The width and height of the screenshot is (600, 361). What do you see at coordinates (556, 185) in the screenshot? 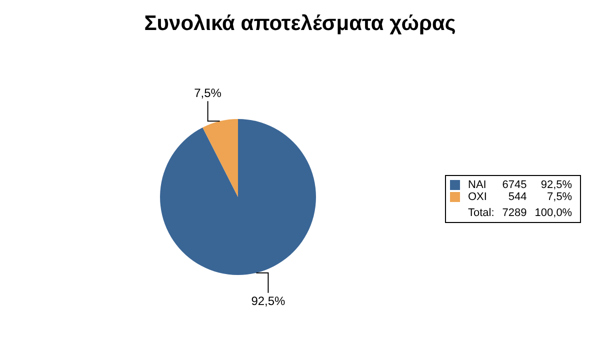
I see `text: 92,5%` at bounding box center [556, 185].